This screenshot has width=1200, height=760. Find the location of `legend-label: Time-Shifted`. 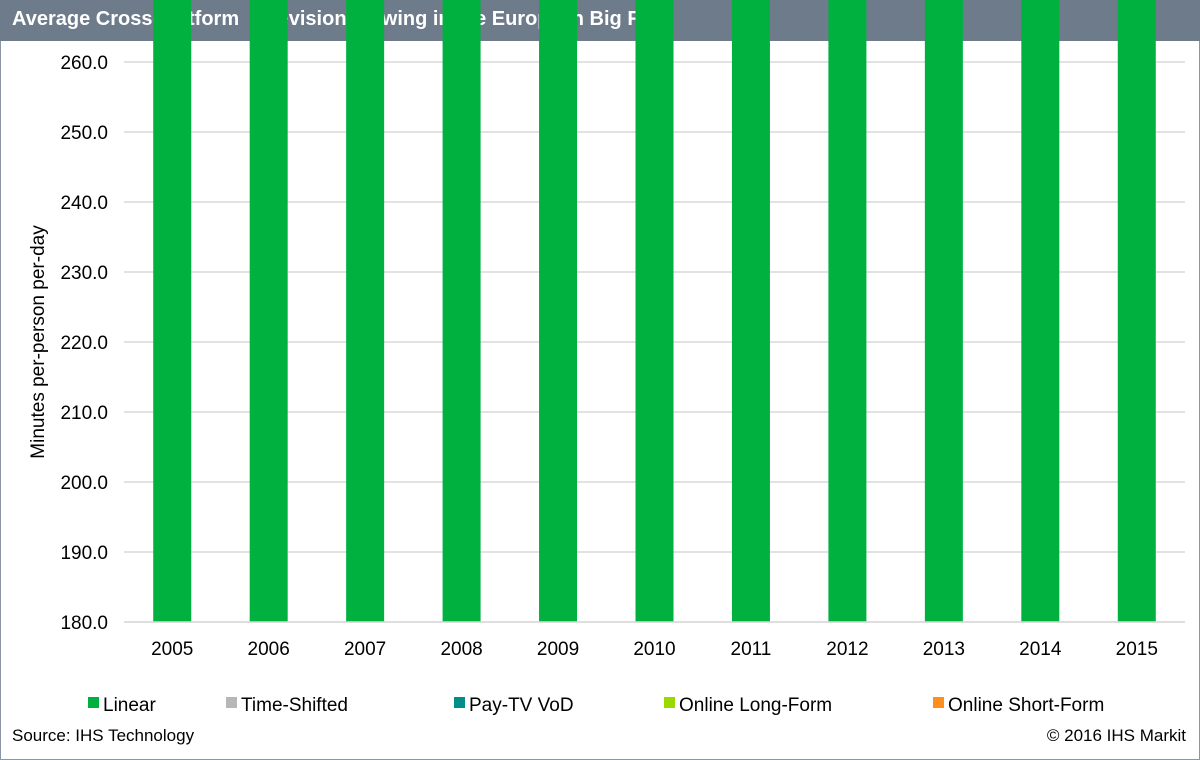

legend-label: Time-Shifted is located at coordinates (294, 705).